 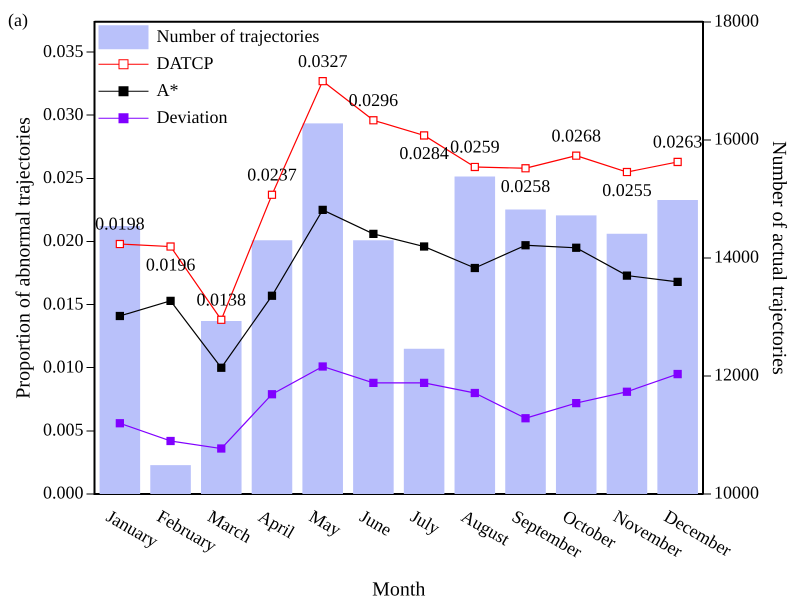 I want to click on y-tick-label: 0.035, so click(x=63, y=50).